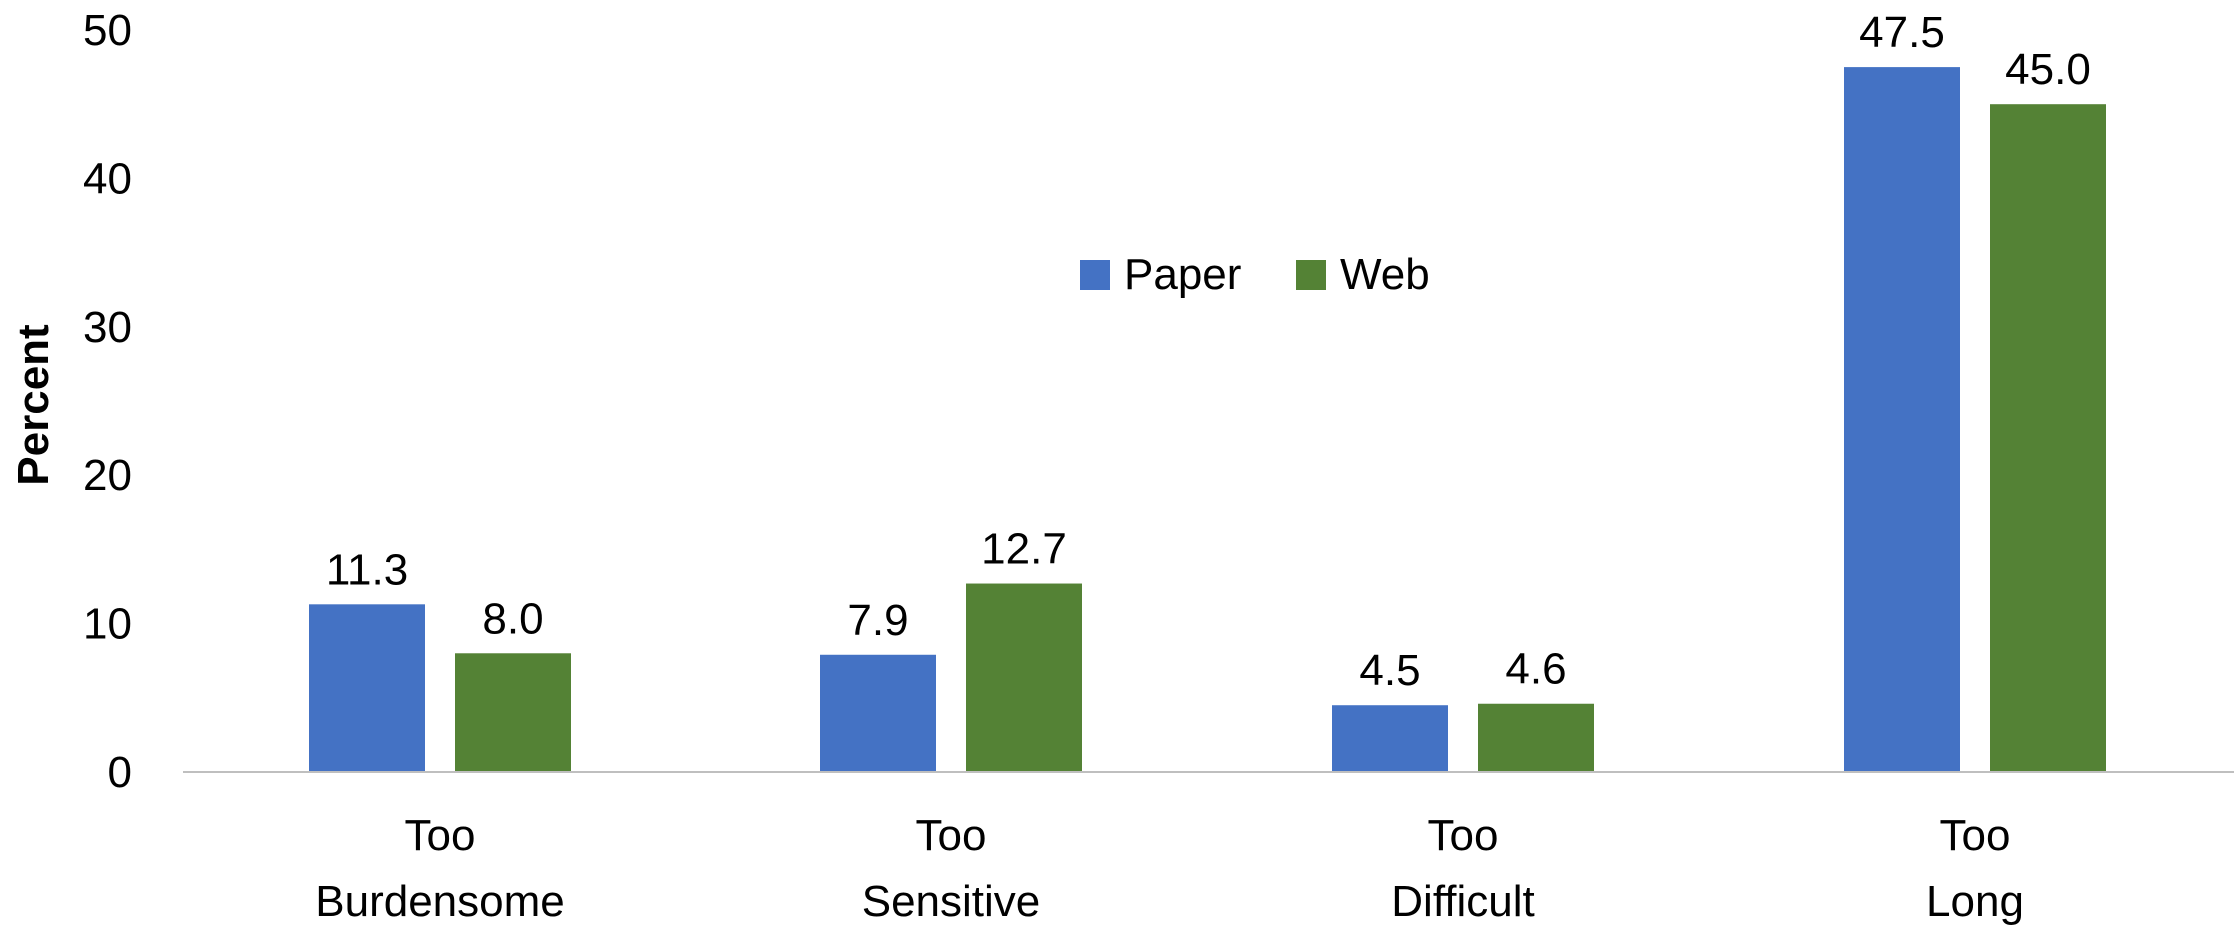 This screenshot has width=2234, height=927. What do you see at coordinates (512, 618) in the screenshot?
I see `data-label: 8.0` at bounding box center [512, 618].